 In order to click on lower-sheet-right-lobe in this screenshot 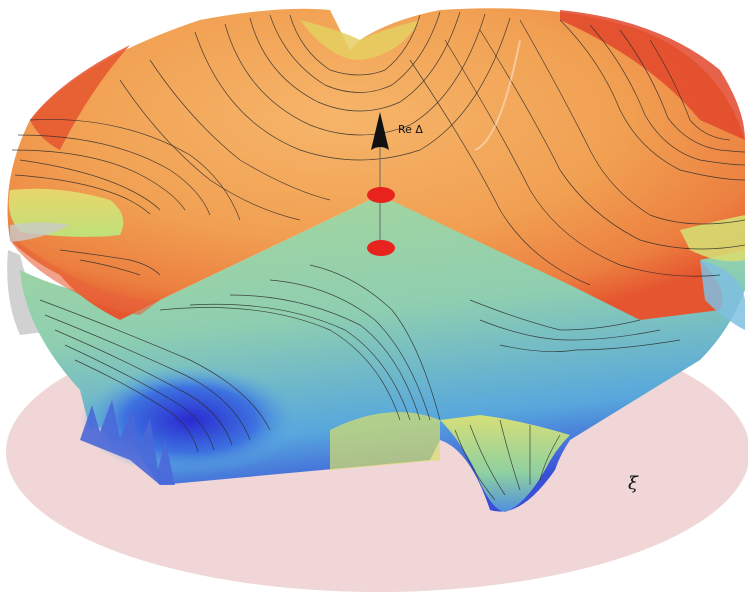, I will do `click(505, 463)`.